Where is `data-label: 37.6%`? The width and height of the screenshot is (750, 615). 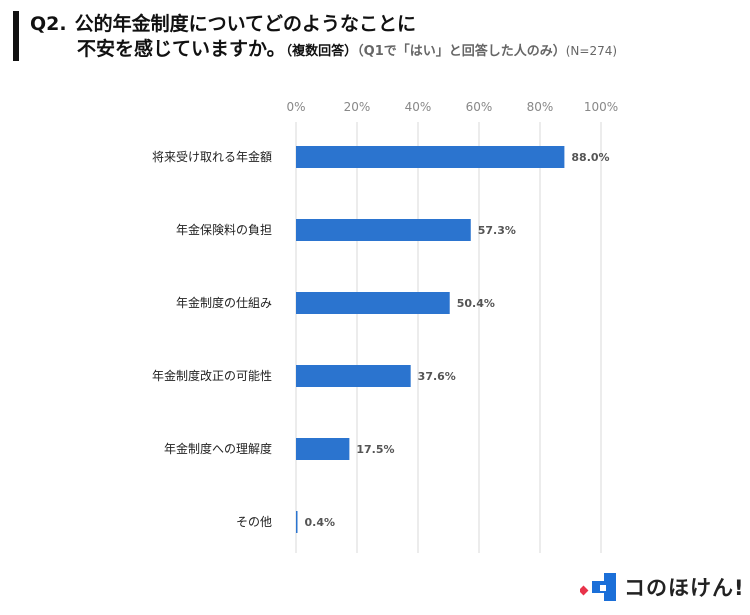
data-label: 37.6% is located at coordinates (437, 376).